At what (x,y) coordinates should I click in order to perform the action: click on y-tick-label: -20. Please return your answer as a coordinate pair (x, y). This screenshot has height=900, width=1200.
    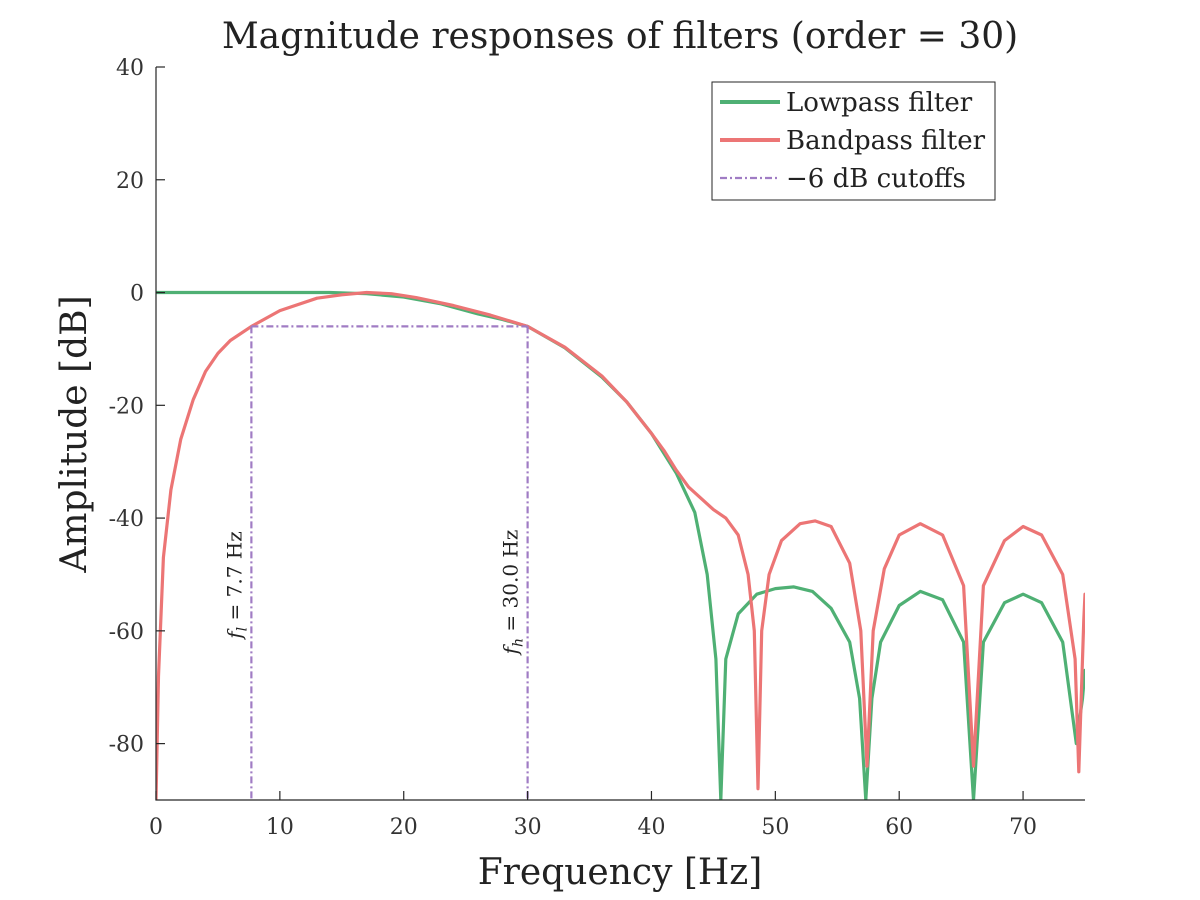
    Looking at the image, I should click on (126, 406).